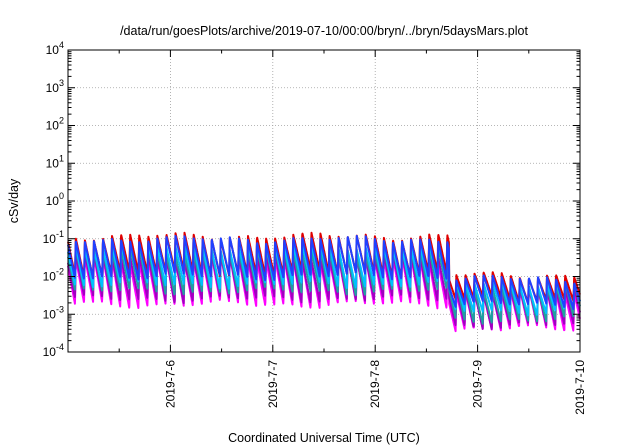  Describe the element at coordinates (580, 387) in the screenshot. I see `x-tick-label: 2019-7-10` at that location.